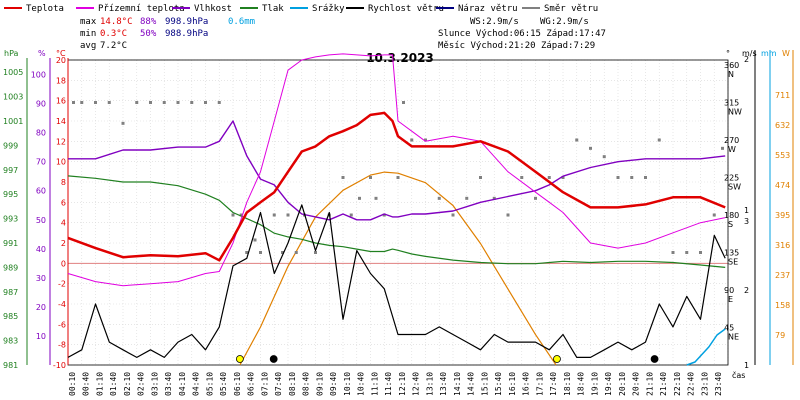 This screenshot has height=400, width=800. Describe the element at coordinates (388, 384) in the screenshot. I see `x-tick-label: 11:40` at that location.